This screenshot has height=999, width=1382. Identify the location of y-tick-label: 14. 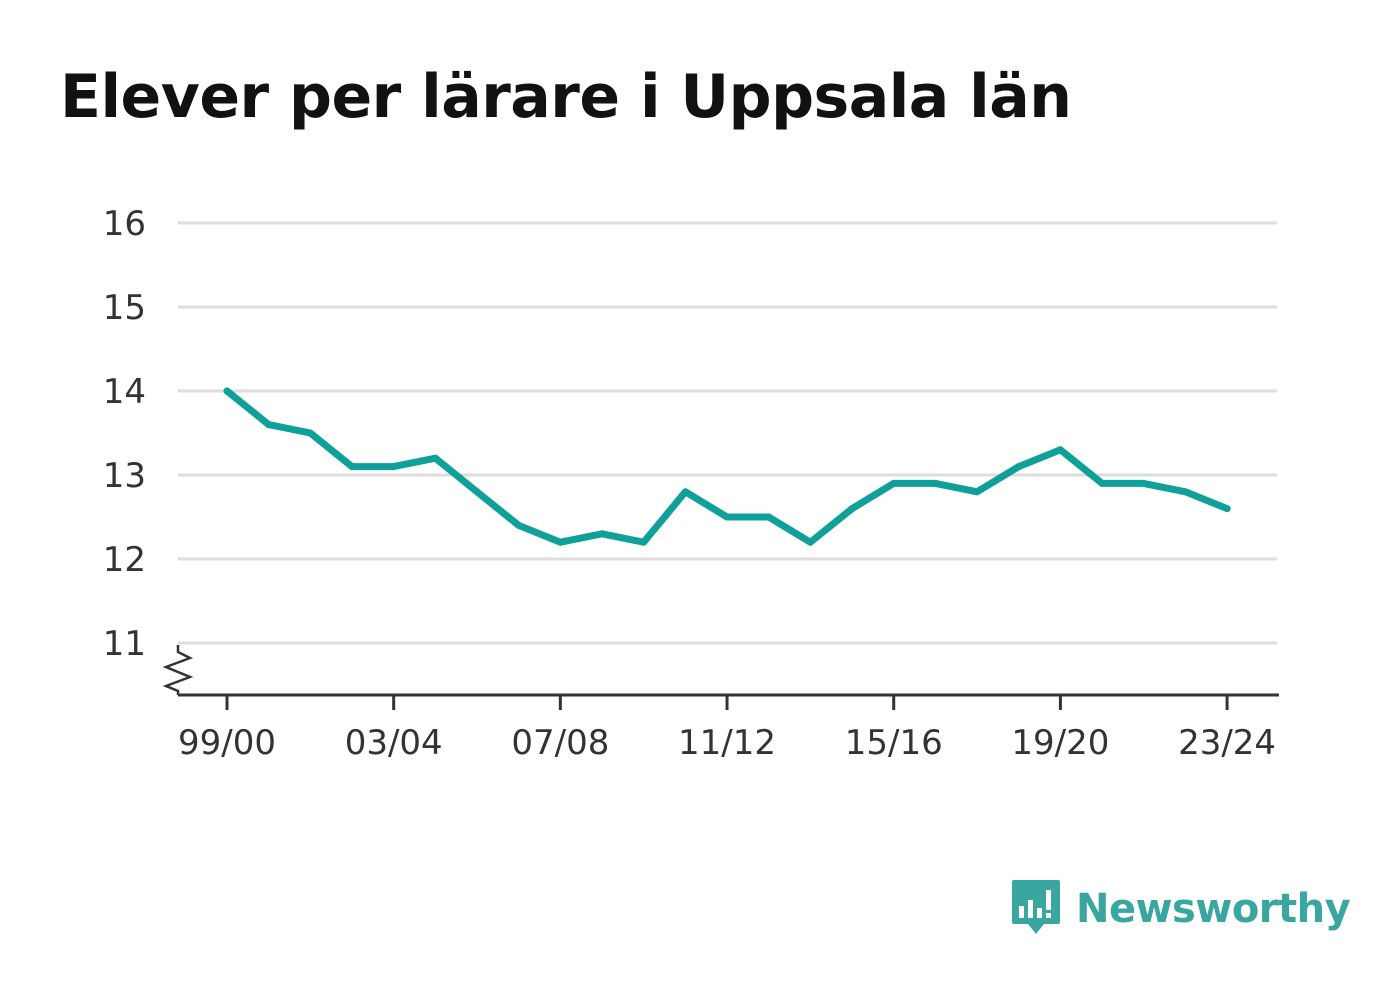
(124, 392).